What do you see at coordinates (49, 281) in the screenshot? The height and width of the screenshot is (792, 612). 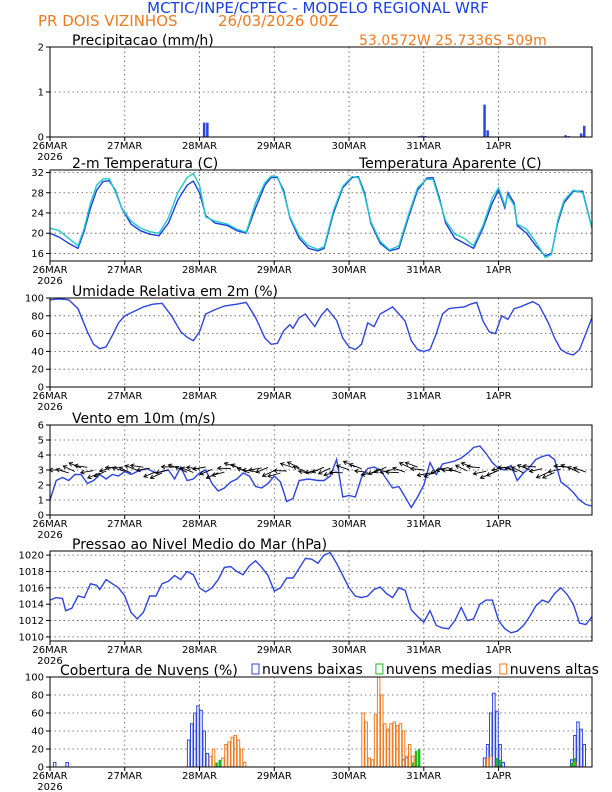 I see `x-tick-year: 2026` at bounding box center [49, 281].